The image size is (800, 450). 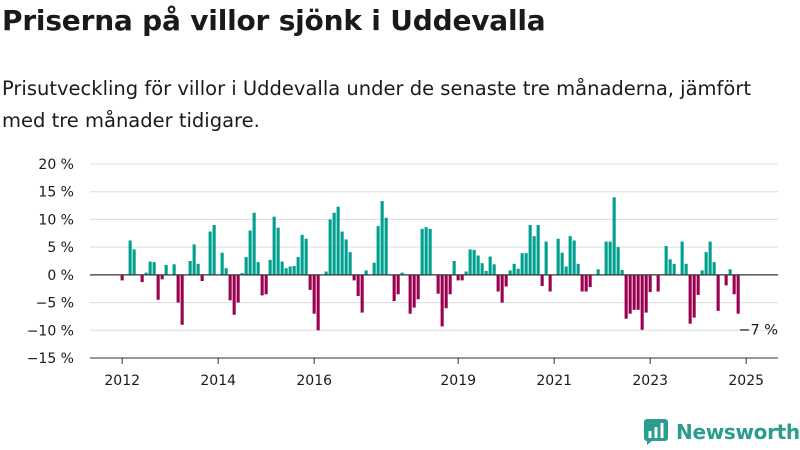 What do you see at coordinates (758, 331) in the screenshot?
I see `latest-value-label: −7 %` at bounding box center [758, 331].